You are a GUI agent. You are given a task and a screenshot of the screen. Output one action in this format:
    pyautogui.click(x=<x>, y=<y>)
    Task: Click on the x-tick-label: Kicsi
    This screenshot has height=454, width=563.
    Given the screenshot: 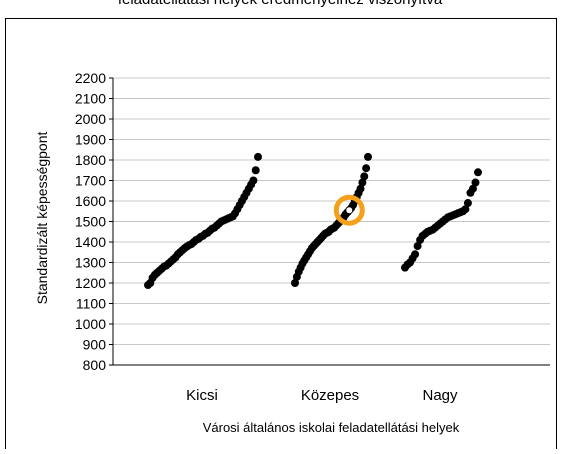 What is the action you would take?
    pyautogui.click(x=202, y=395)
    